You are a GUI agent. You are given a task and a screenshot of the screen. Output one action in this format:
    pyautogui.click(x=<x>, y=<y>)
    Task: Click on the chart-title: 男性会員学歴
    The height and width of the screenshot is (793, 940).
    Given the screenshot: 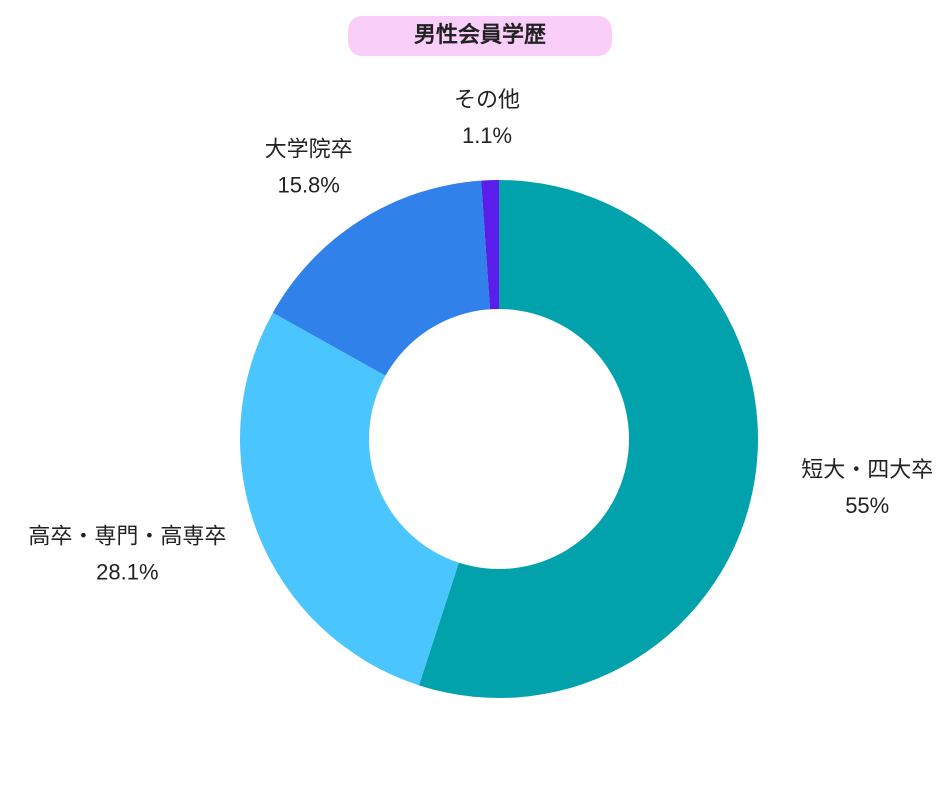 What is the action you would take?
    pyautogui.click(x=480, y=34)
    